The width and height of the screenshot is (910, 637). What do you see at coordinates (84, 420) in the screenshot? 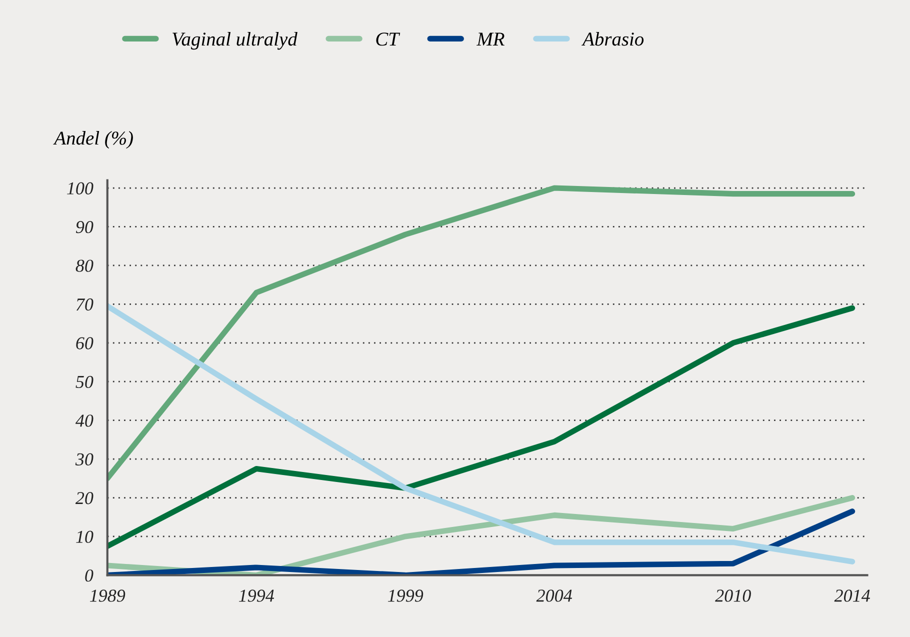
I see `y-tick-label: 40` at bounding box center [84, 420].